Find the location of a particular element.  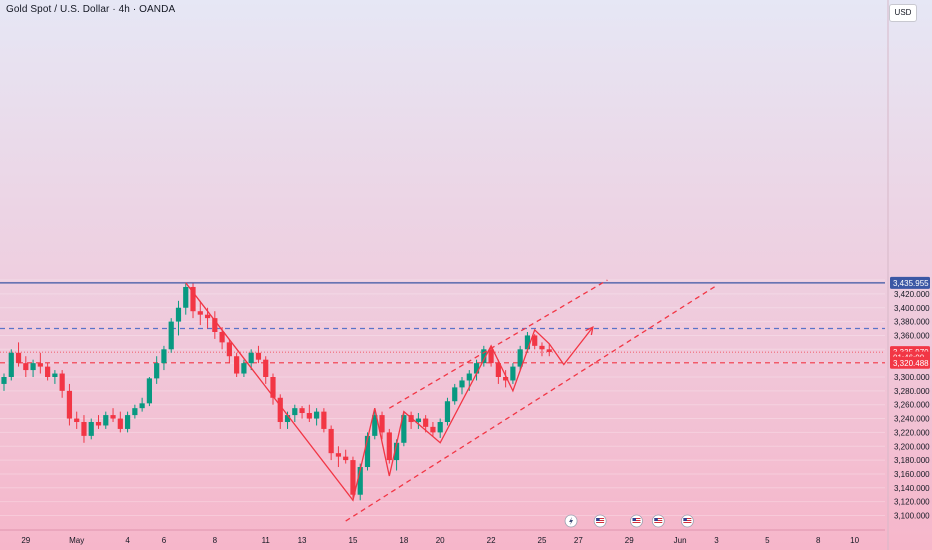

lightning-glyph is located at coordinates (571, 521).